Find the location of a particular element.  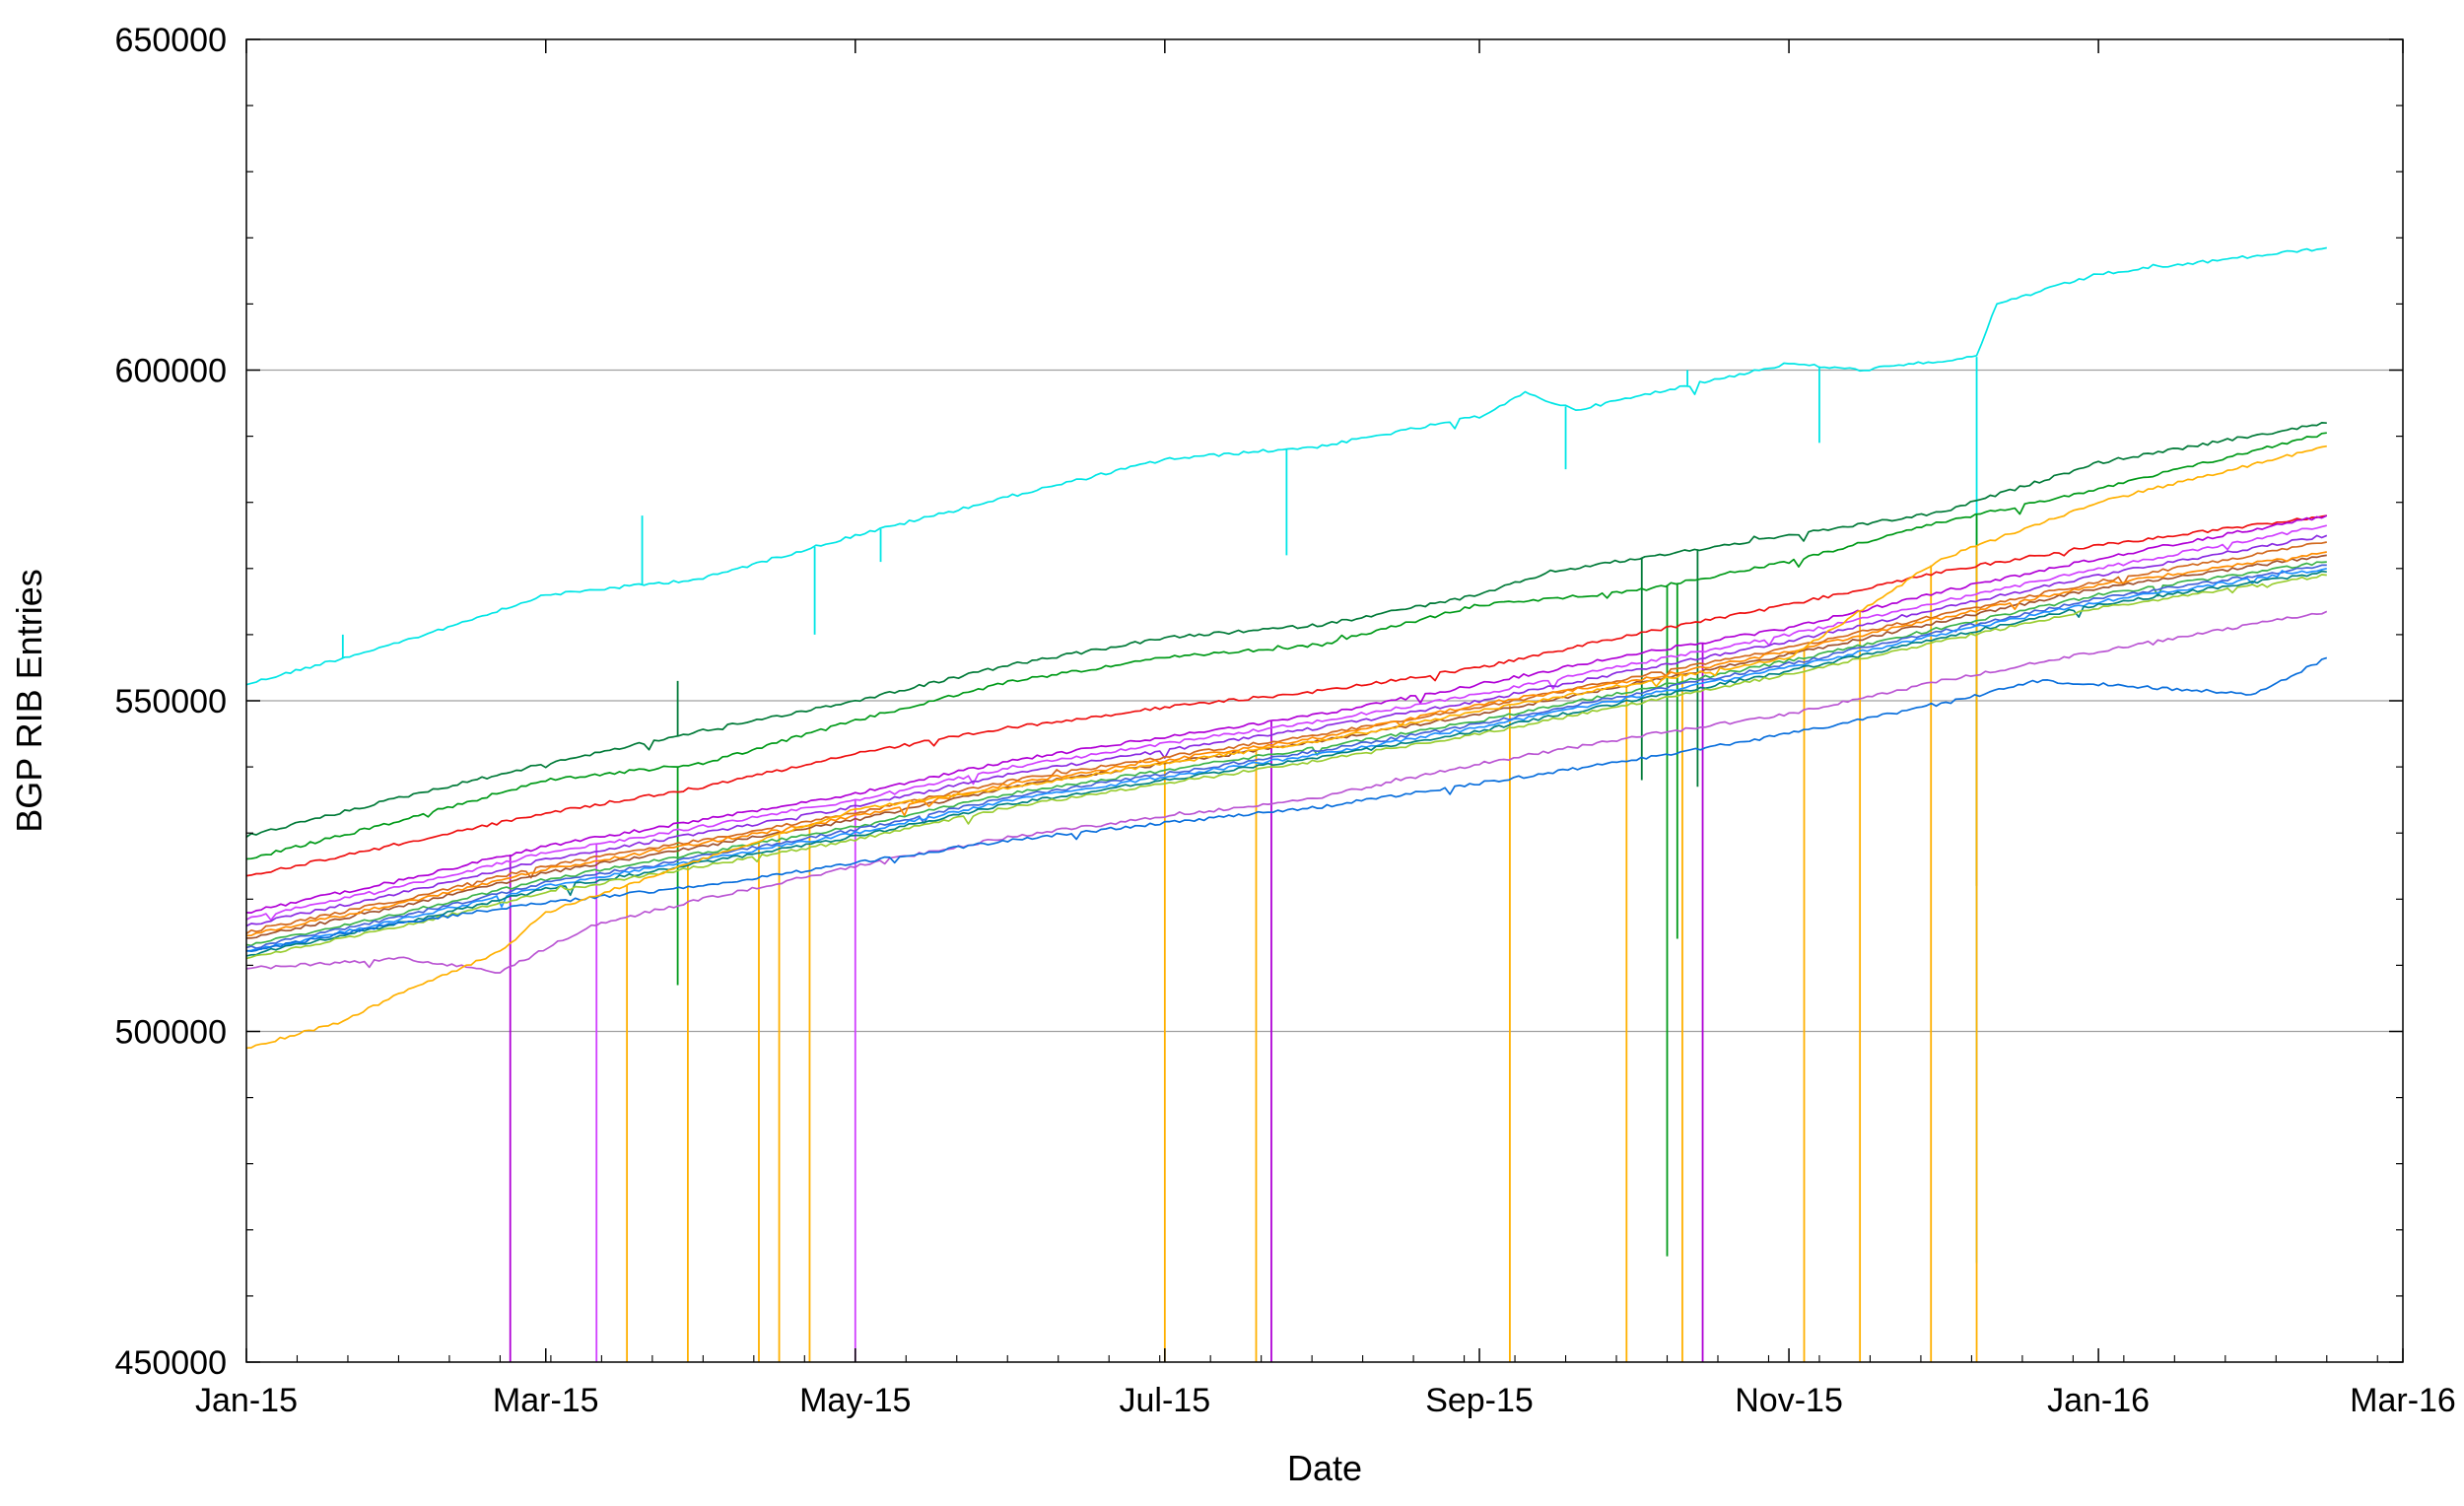

y-tick-label: 500000 is located at coordinates (171, 1033).